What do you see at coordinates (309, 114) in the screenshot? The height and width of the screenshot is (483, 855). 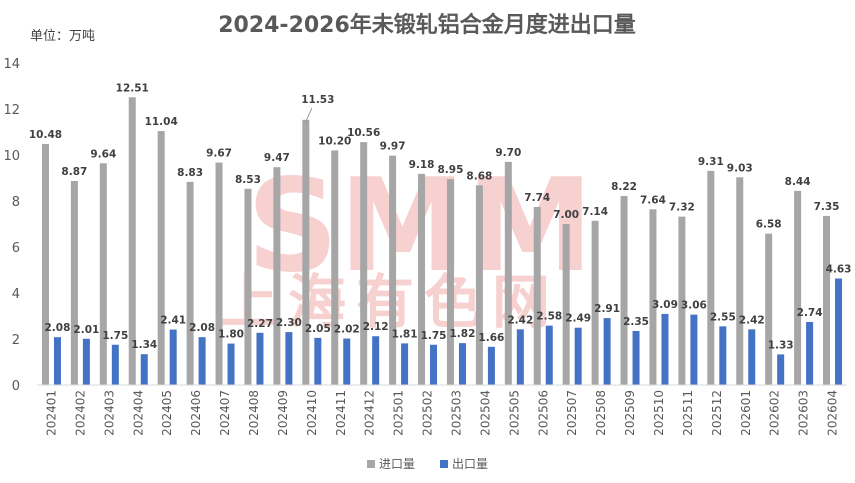 I see `leader-line` at bounding box center [309, 114].